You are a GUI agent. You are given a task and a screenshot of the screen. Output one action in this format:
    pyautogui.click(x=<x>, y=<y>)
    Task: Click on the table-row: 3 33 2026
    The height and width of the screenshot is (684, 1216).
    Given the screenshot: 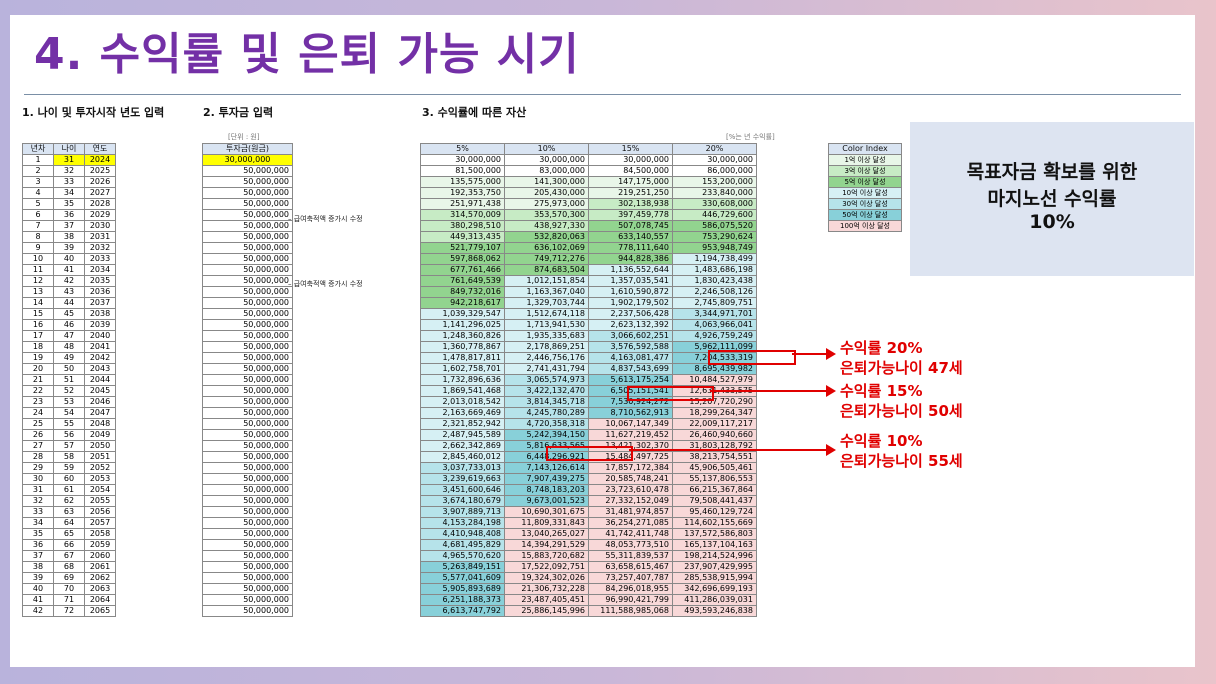 What is the action you would take?
    pyautogui.click(x=69, y=182)
    